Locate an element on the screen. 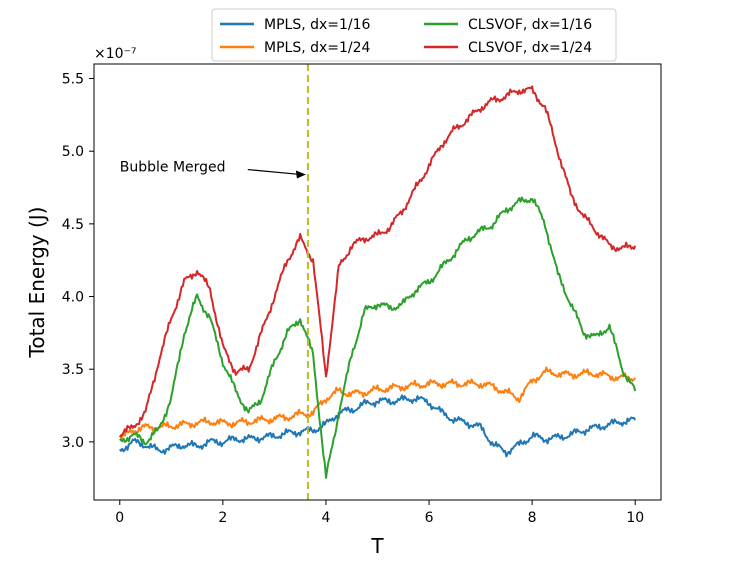  x-tick-label: 2 is located at coordinates (222, 518).